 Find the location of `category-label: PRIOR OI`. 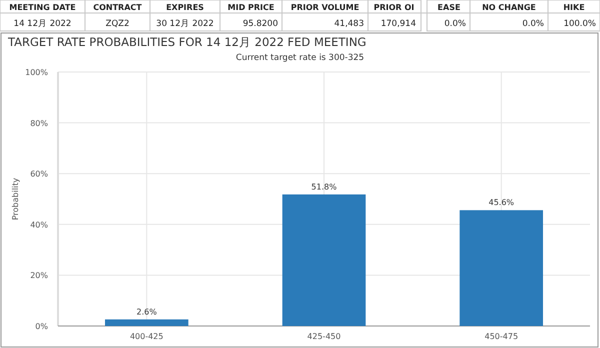

category-label: PRIOR OI is located at coordinates (394, 7).